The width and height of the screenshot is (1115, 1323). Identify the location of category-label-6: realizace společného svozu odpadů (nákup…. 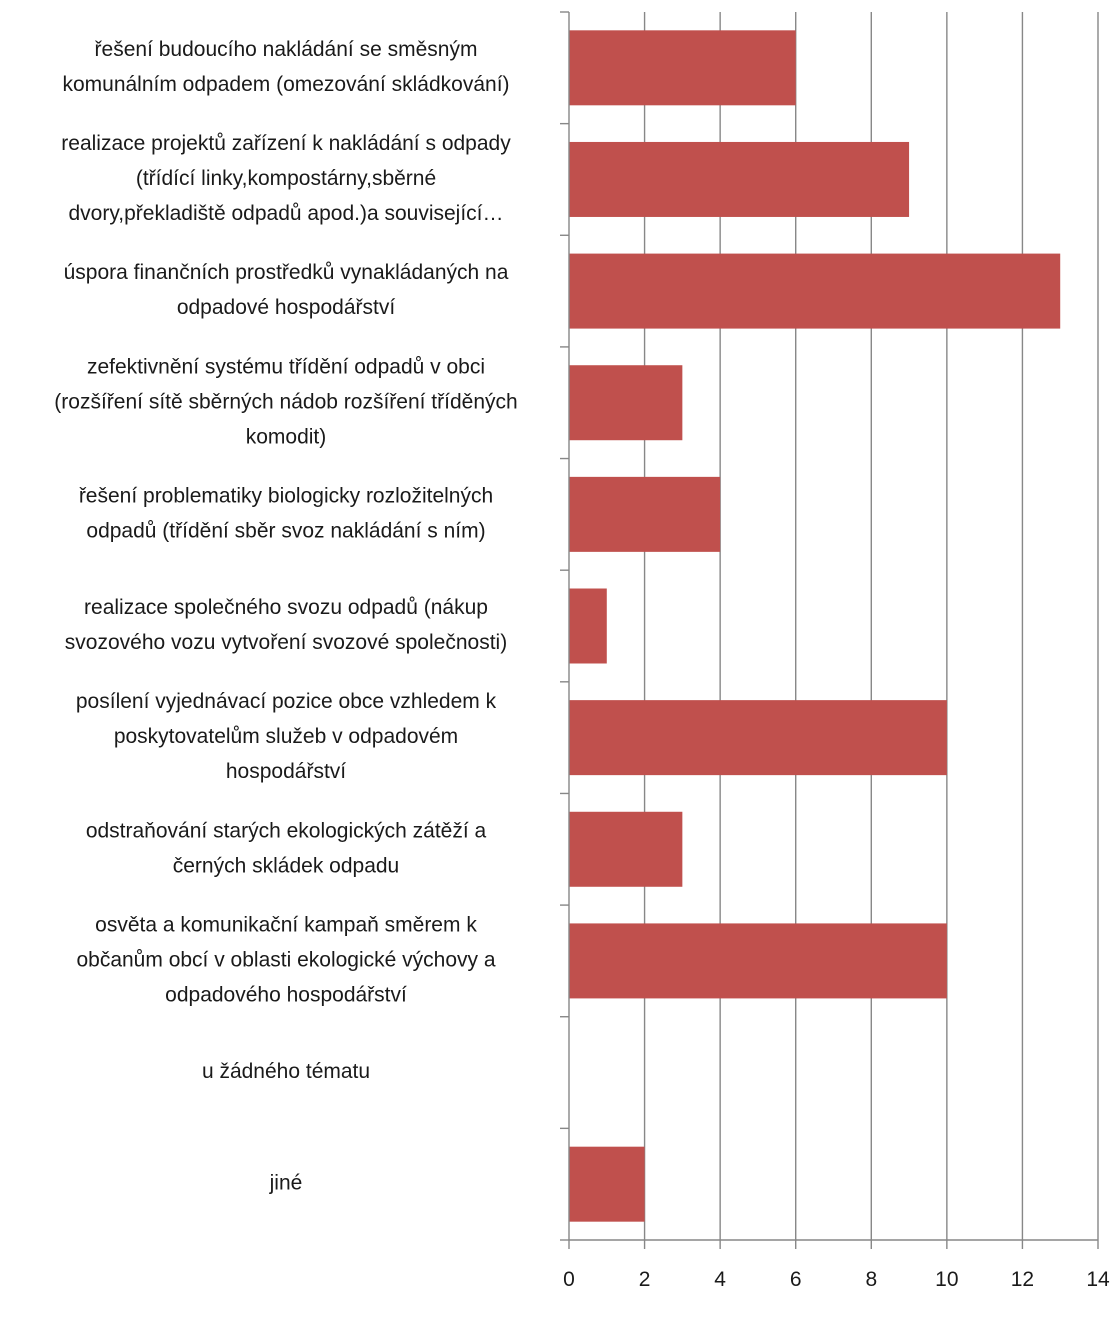
(286, 625).